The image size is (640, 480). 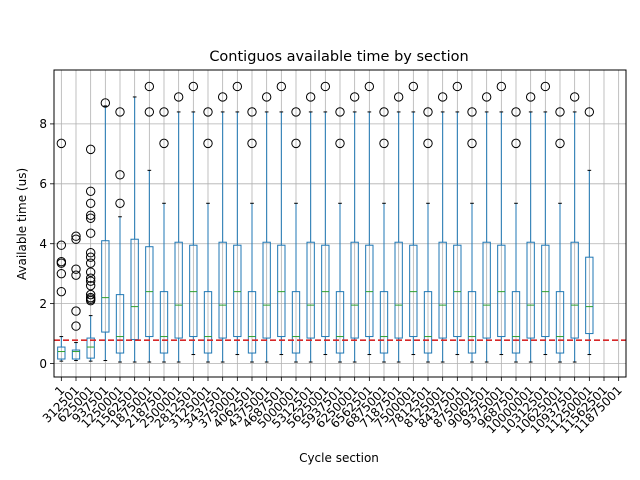 I want to click on y-tick-label: 2, so click(x=43, y=304).